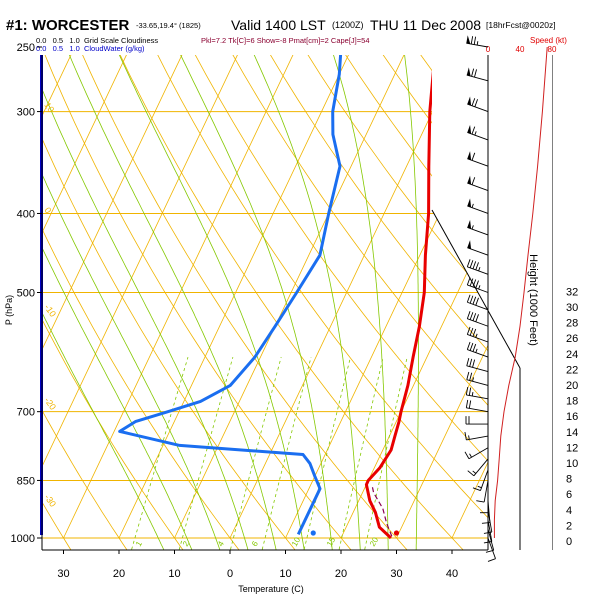 Image resolution: width=600 pixels, height=600 pixels. I want to click on surface-temperature-dot, so click(396, 533).